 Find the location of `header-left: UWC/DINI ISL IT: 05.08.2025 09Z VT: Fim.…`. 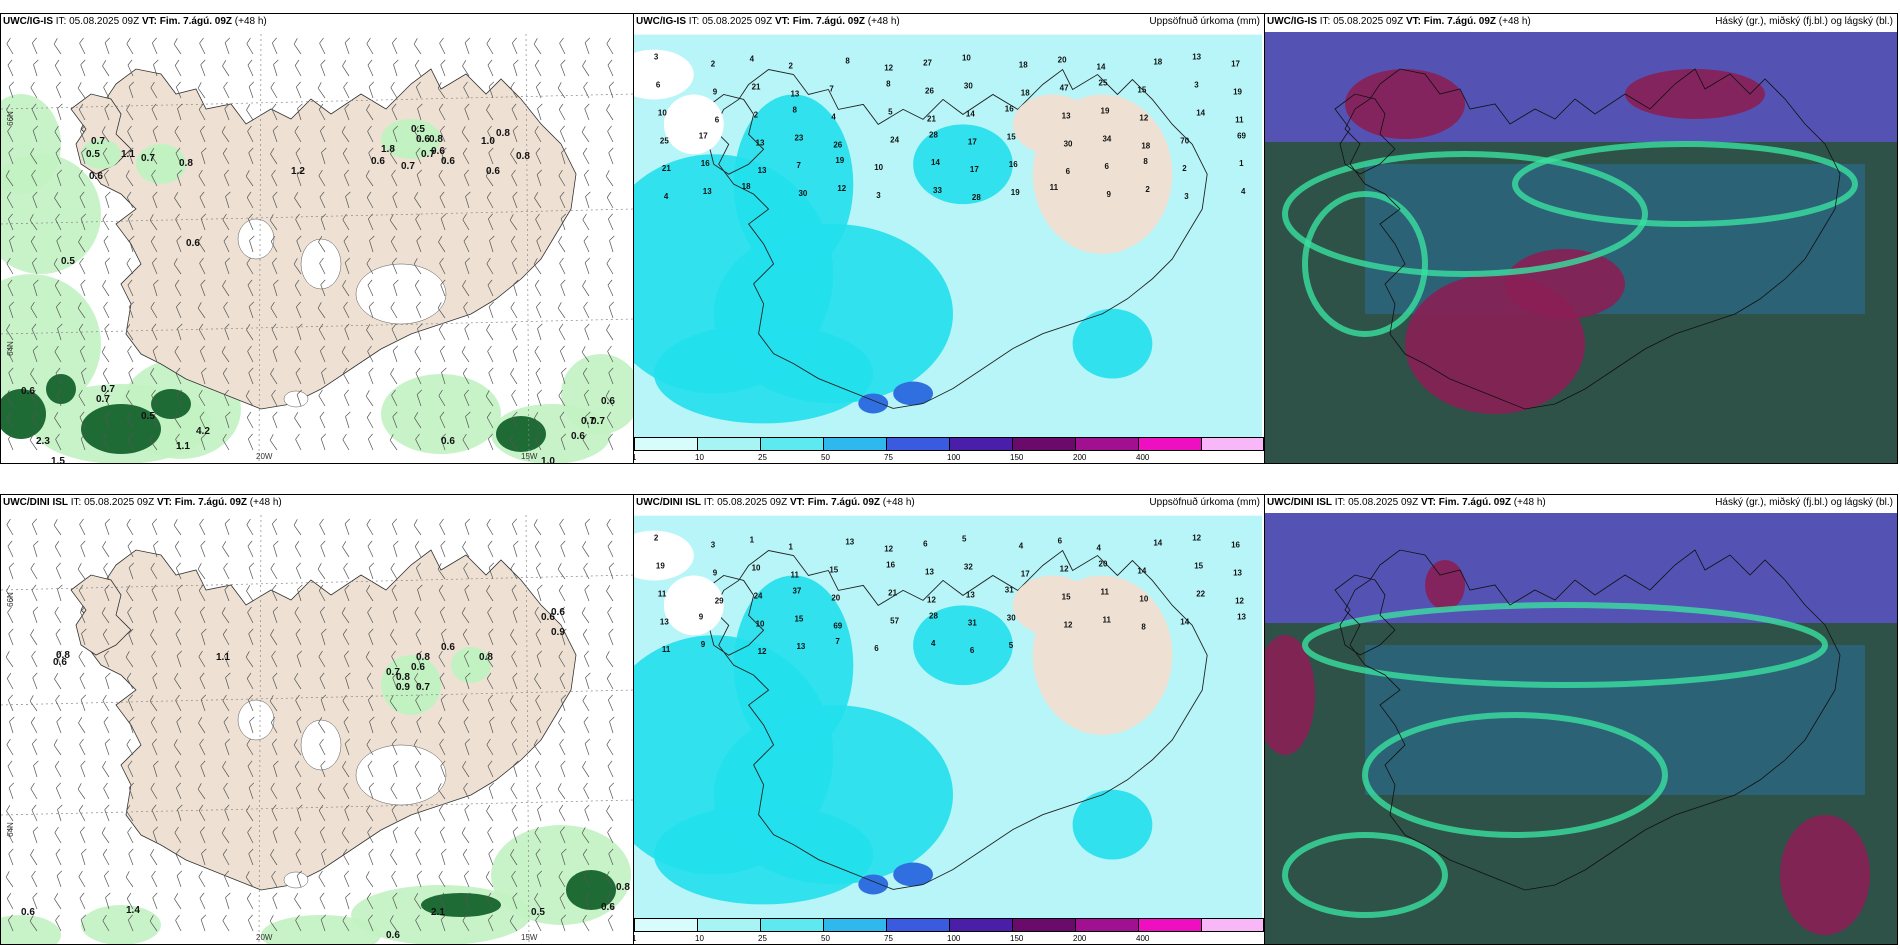

header-left: UWC/DINI ISL IT: 05.08.2025 09Z VT: Fim.… is located at coordinates (1406, 502).